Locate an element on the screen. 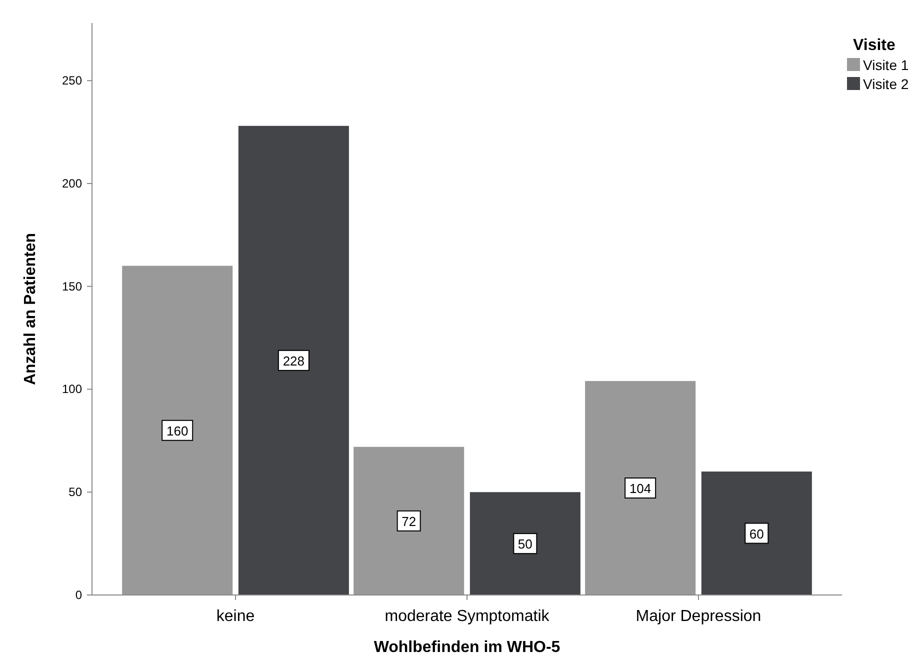 The height and width of the screenshot is (655, 921). data-label: 60 is located at coordinates (756, 534).